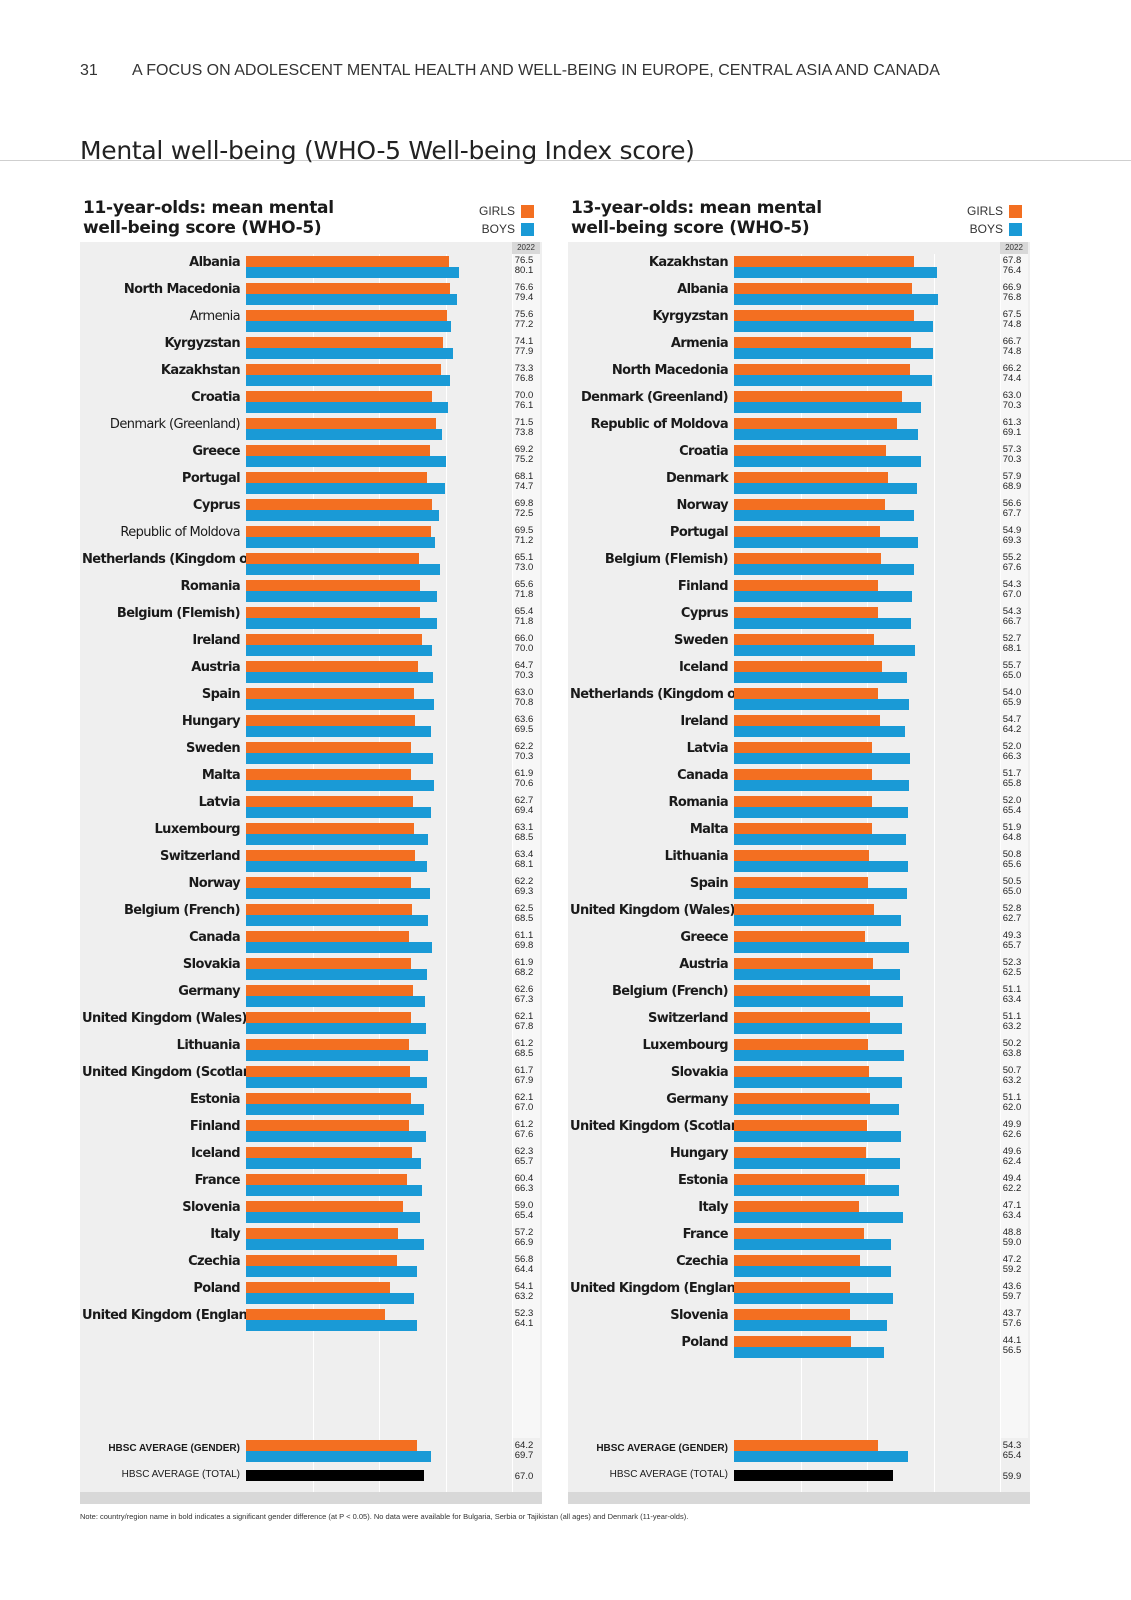  I want to click on value-girls: 65.1, so click(524, 557).